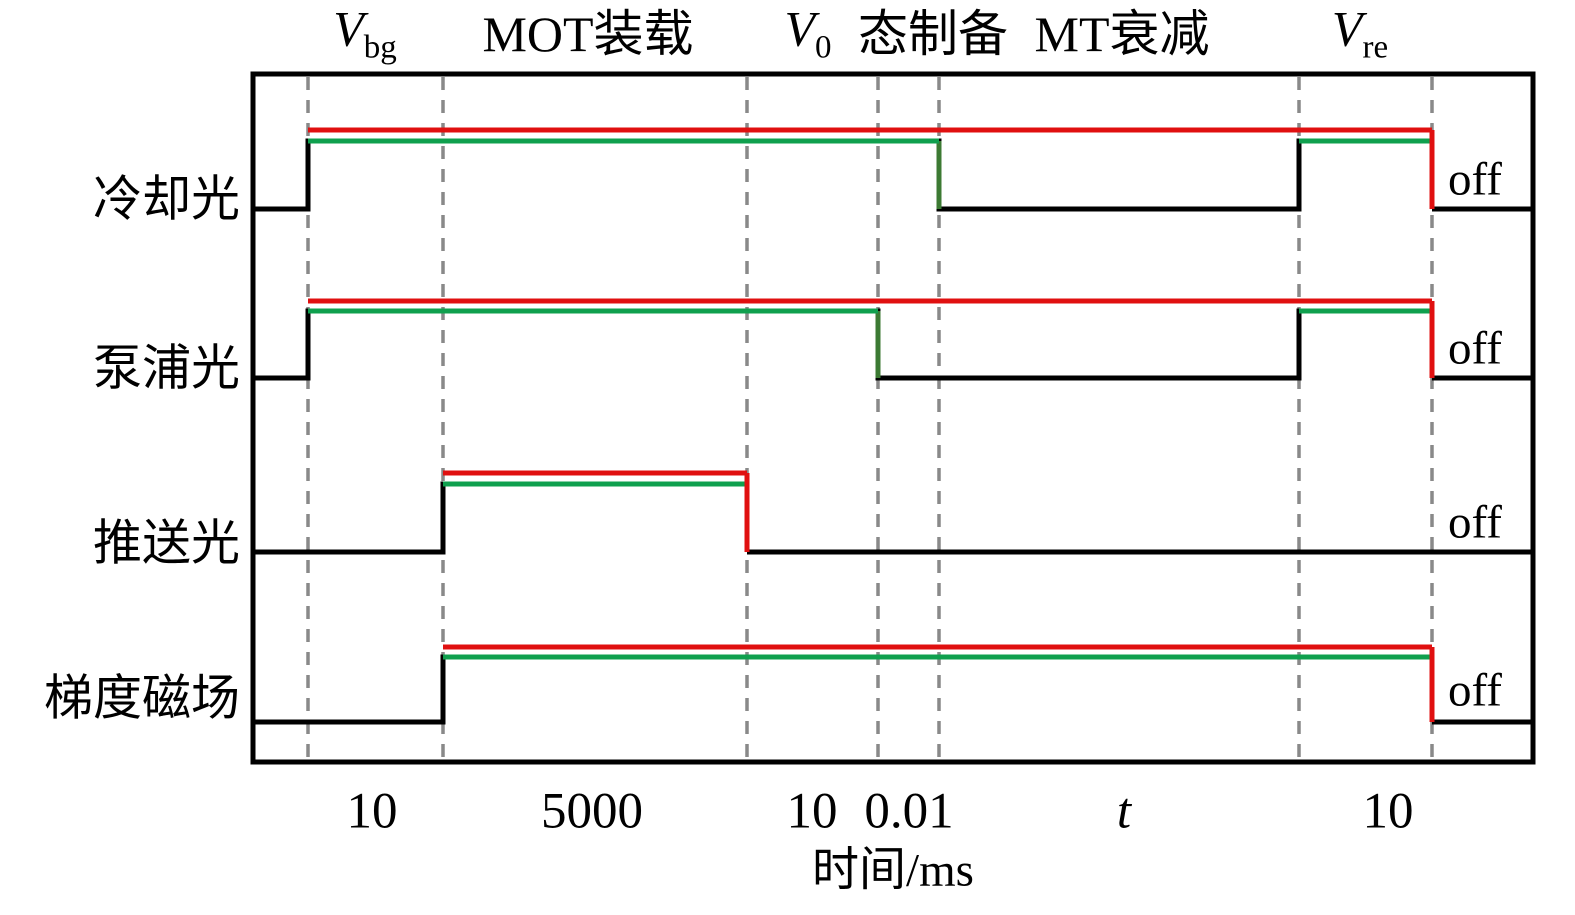 Image resolution: width=1575 pixels, height=915 pixels. Describe the element at coordinates (1347, 28) in the screenshot. I see `phase-vre-symbol: V` at that location.